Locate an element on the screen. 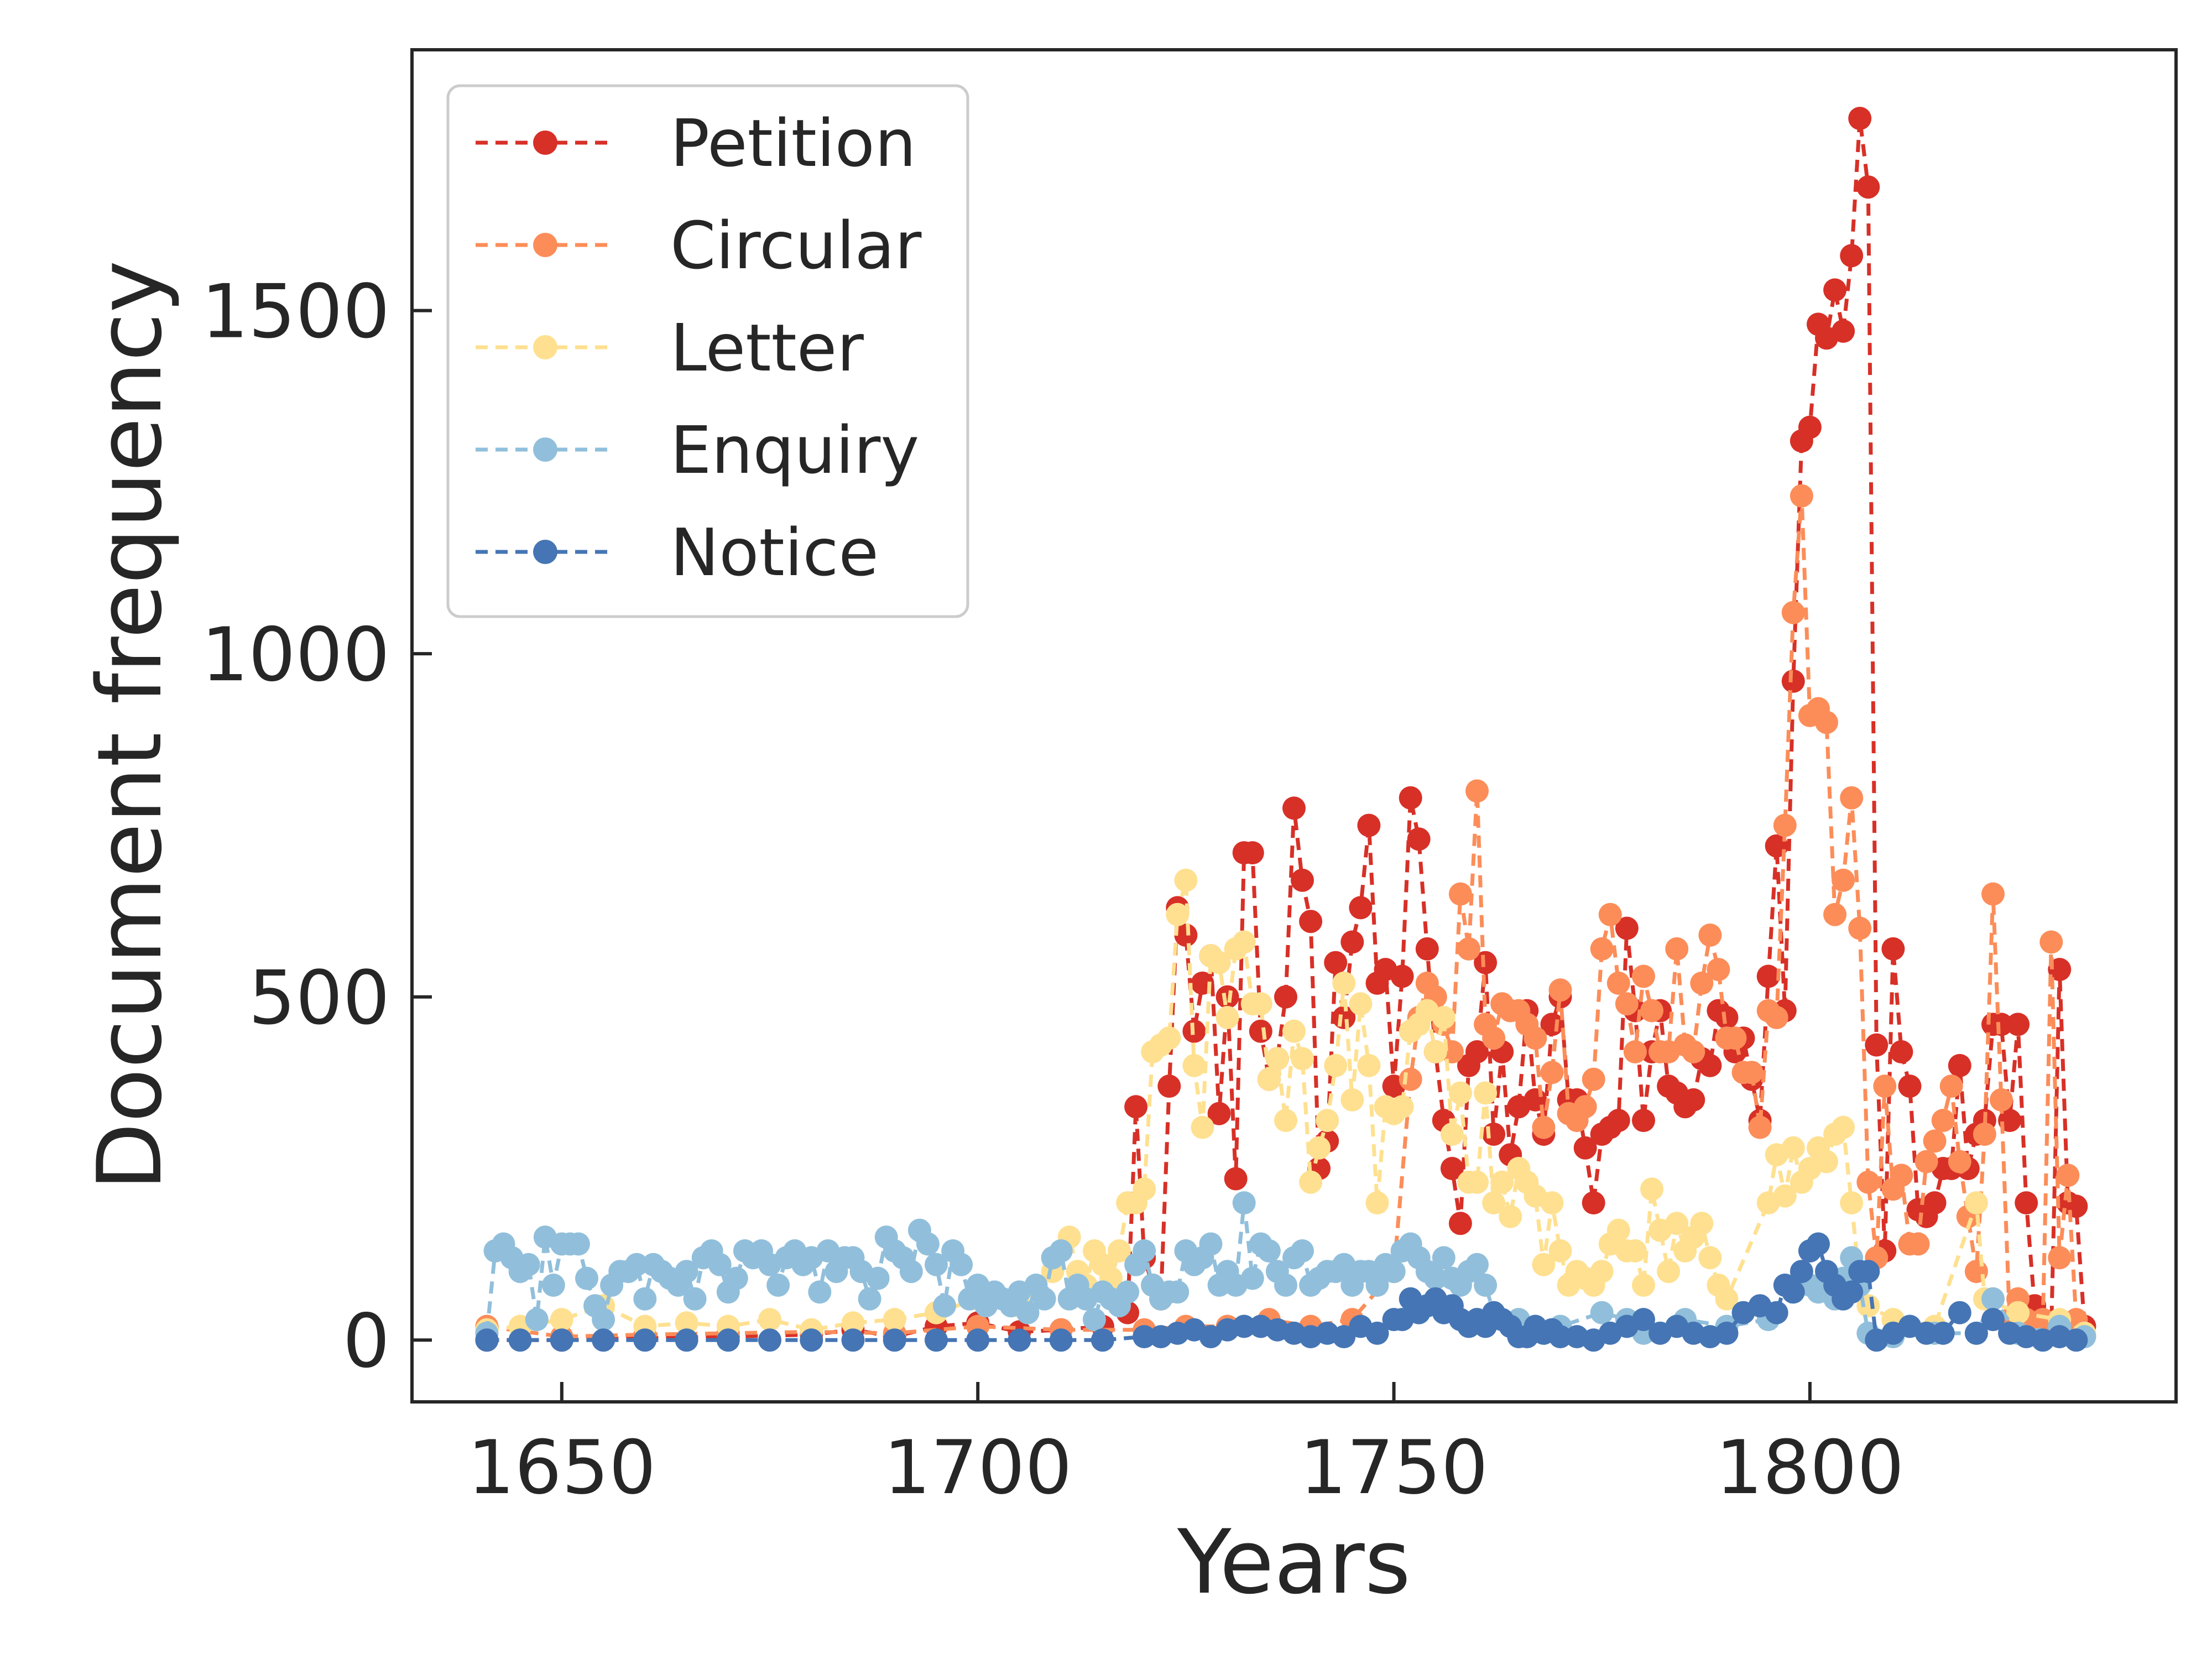 The image size is (2212, 1659). legend-marker-circular is located at coordinates (545, 245).